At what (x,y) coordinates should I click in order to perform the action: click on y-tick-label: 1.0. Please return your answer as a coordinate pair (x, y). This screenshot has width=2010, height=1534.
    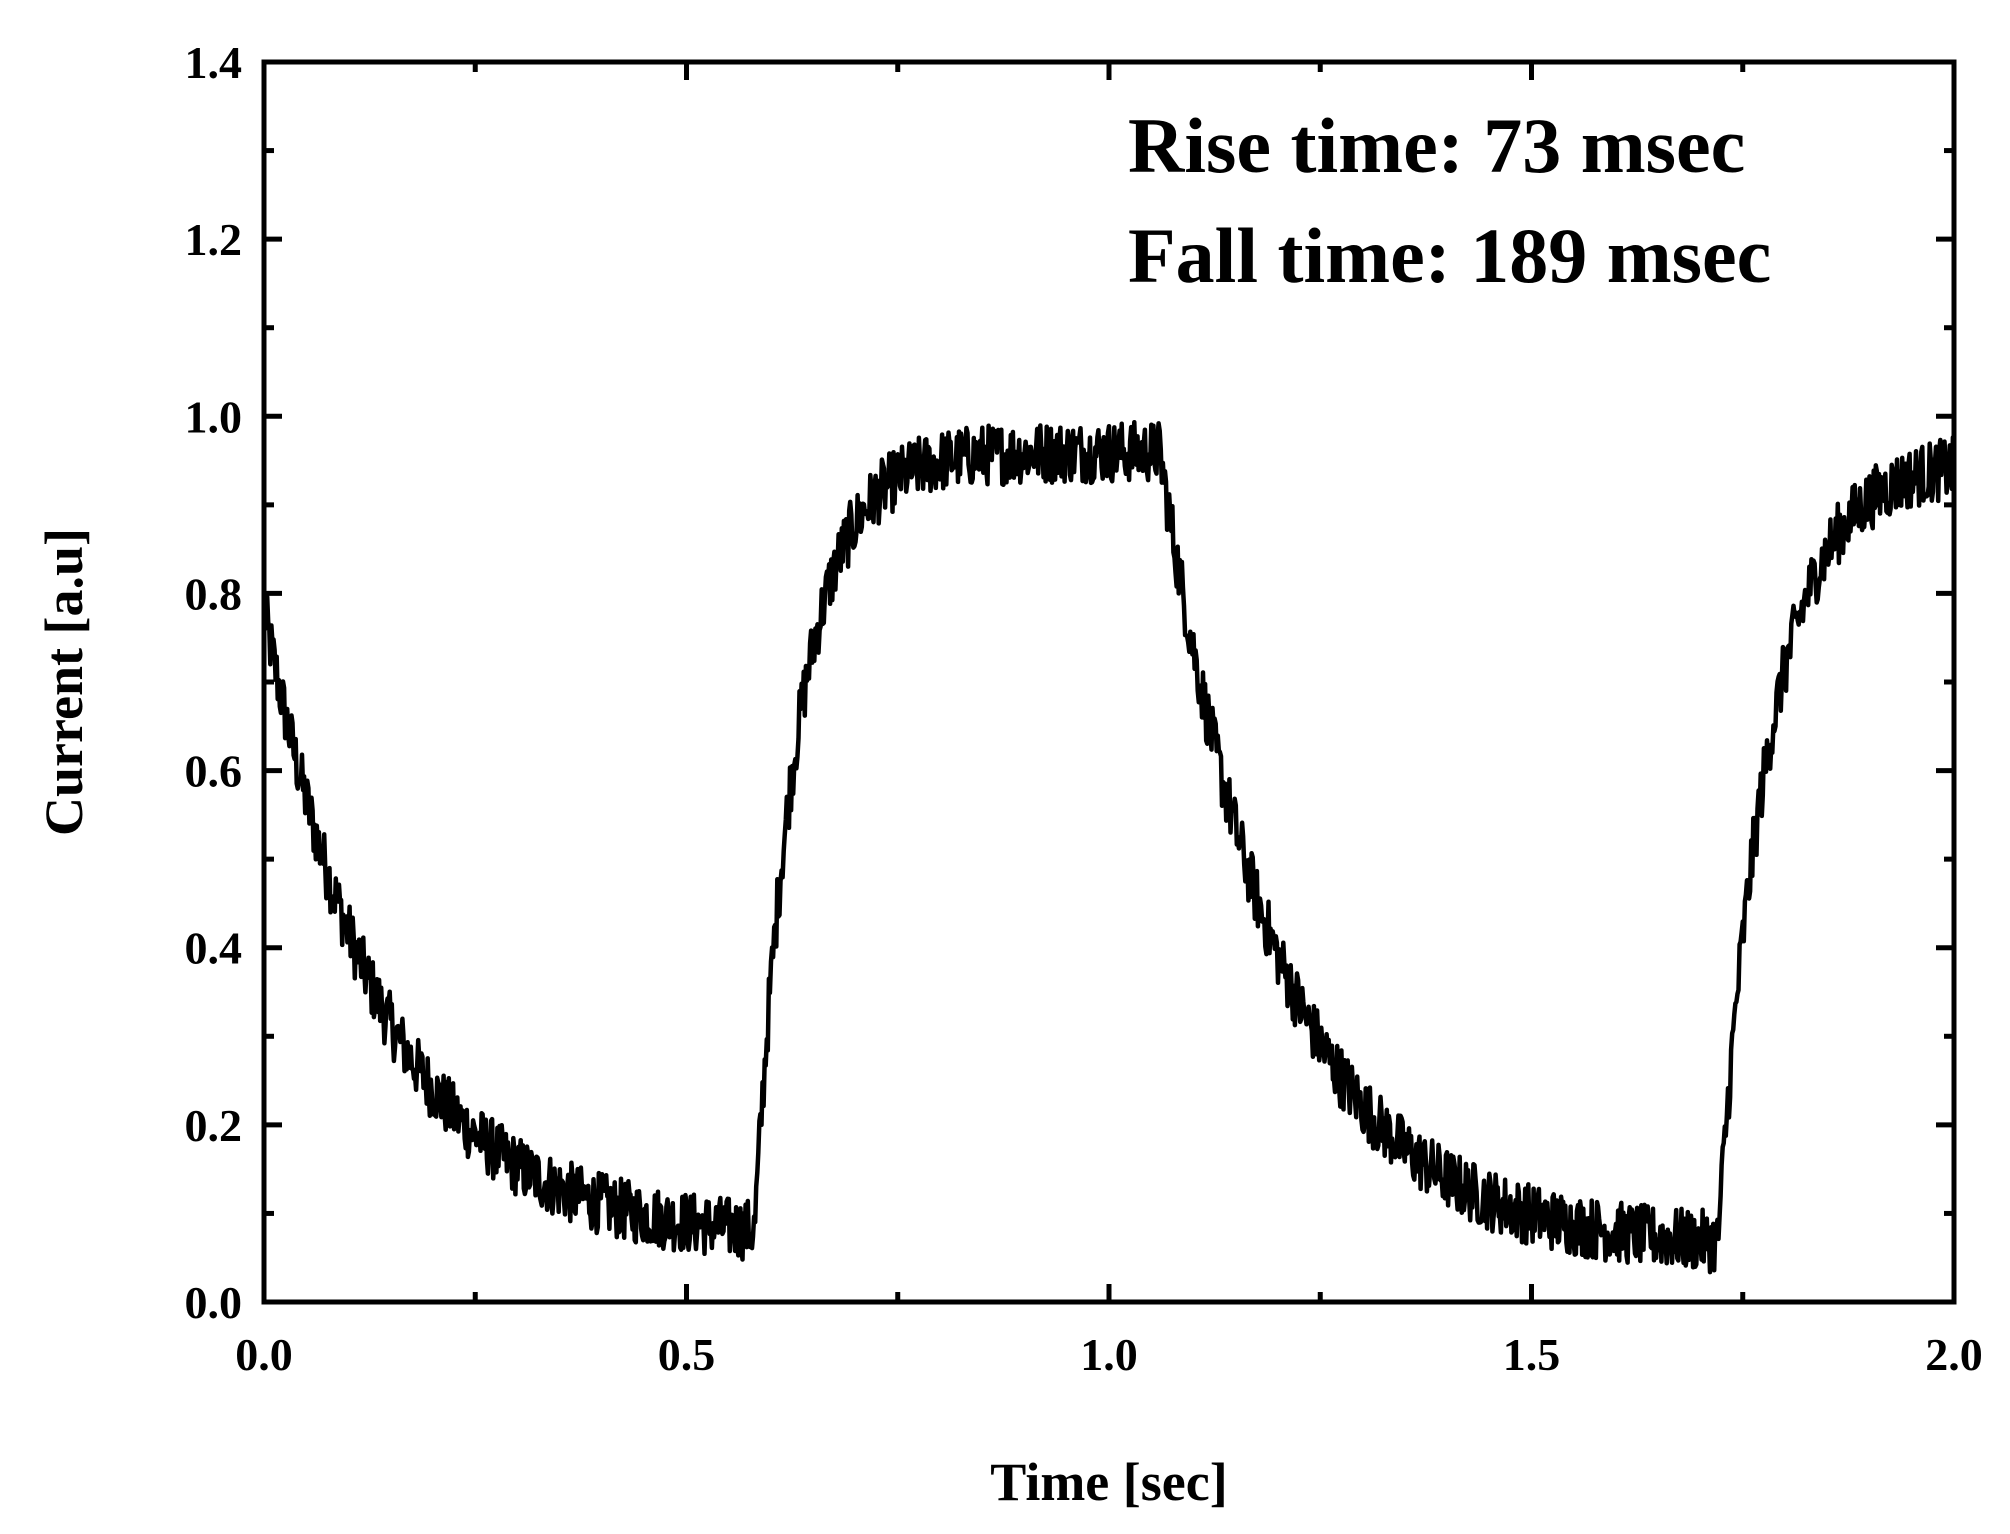
    Looking at the image, I should click on (214, 416).